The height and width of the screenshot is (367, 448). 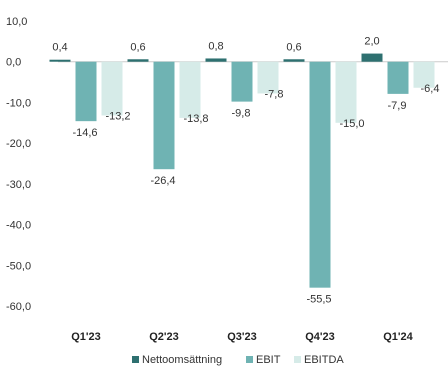 What do you see at coordinates (162, 181) in the screenshot?
I see `data-label: -26,4` at bounding box center [162, 181].